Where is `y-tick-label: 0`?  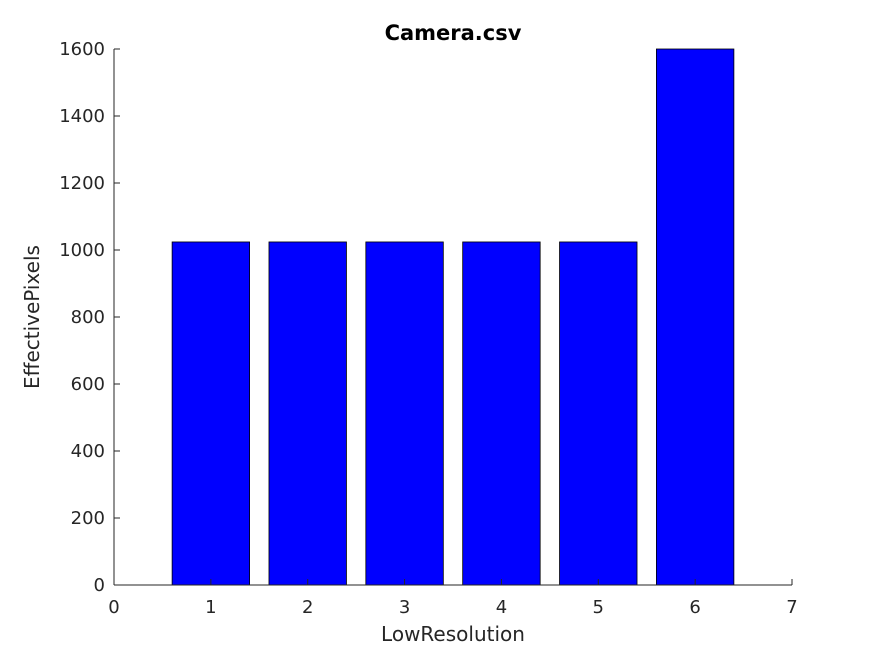 y-tick-label: 0 is located at coordinates (99, 585).